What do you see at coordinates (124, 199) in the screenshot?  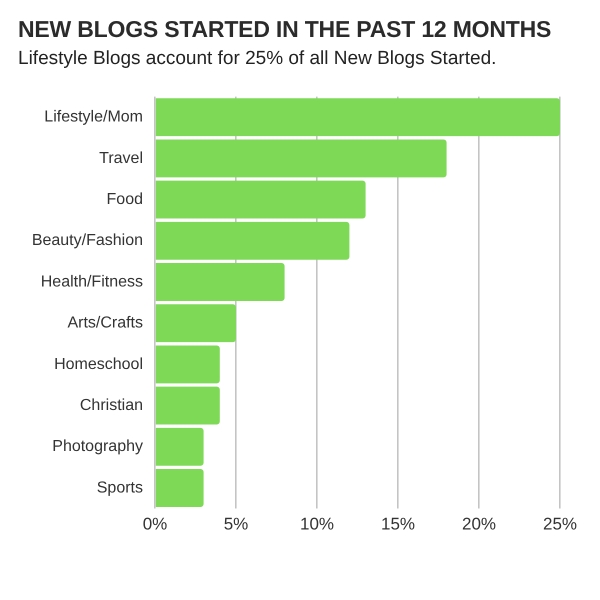 I see `y-tick-label: Food` at bounding box center [124, 199].